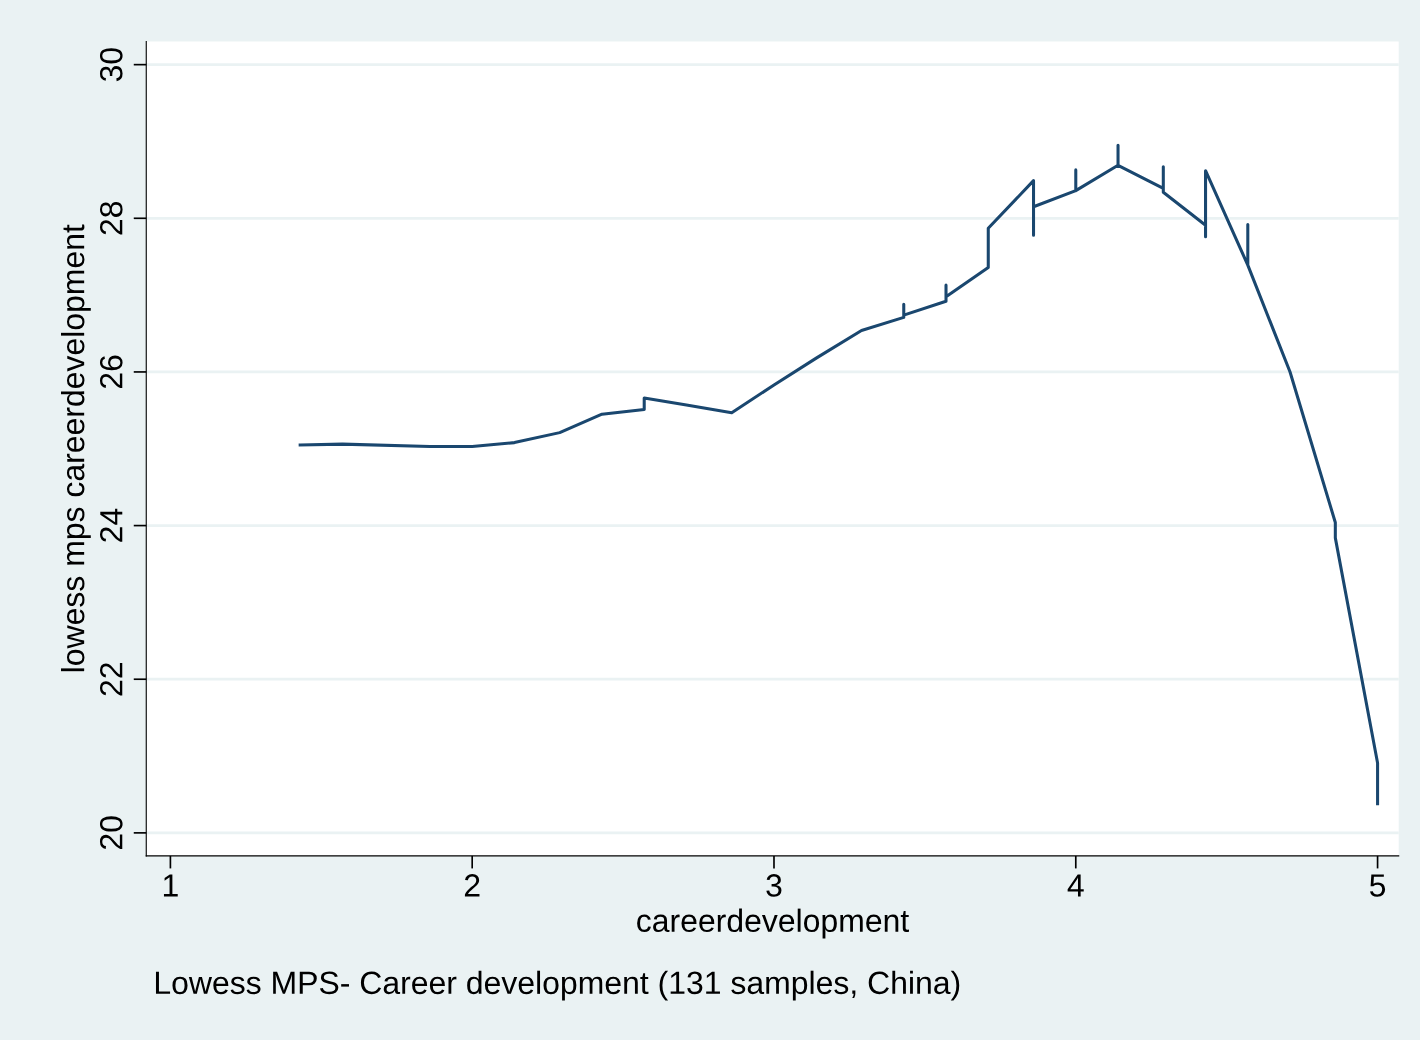  I want to click on x-tick-label: 4, so click(1075, 885).